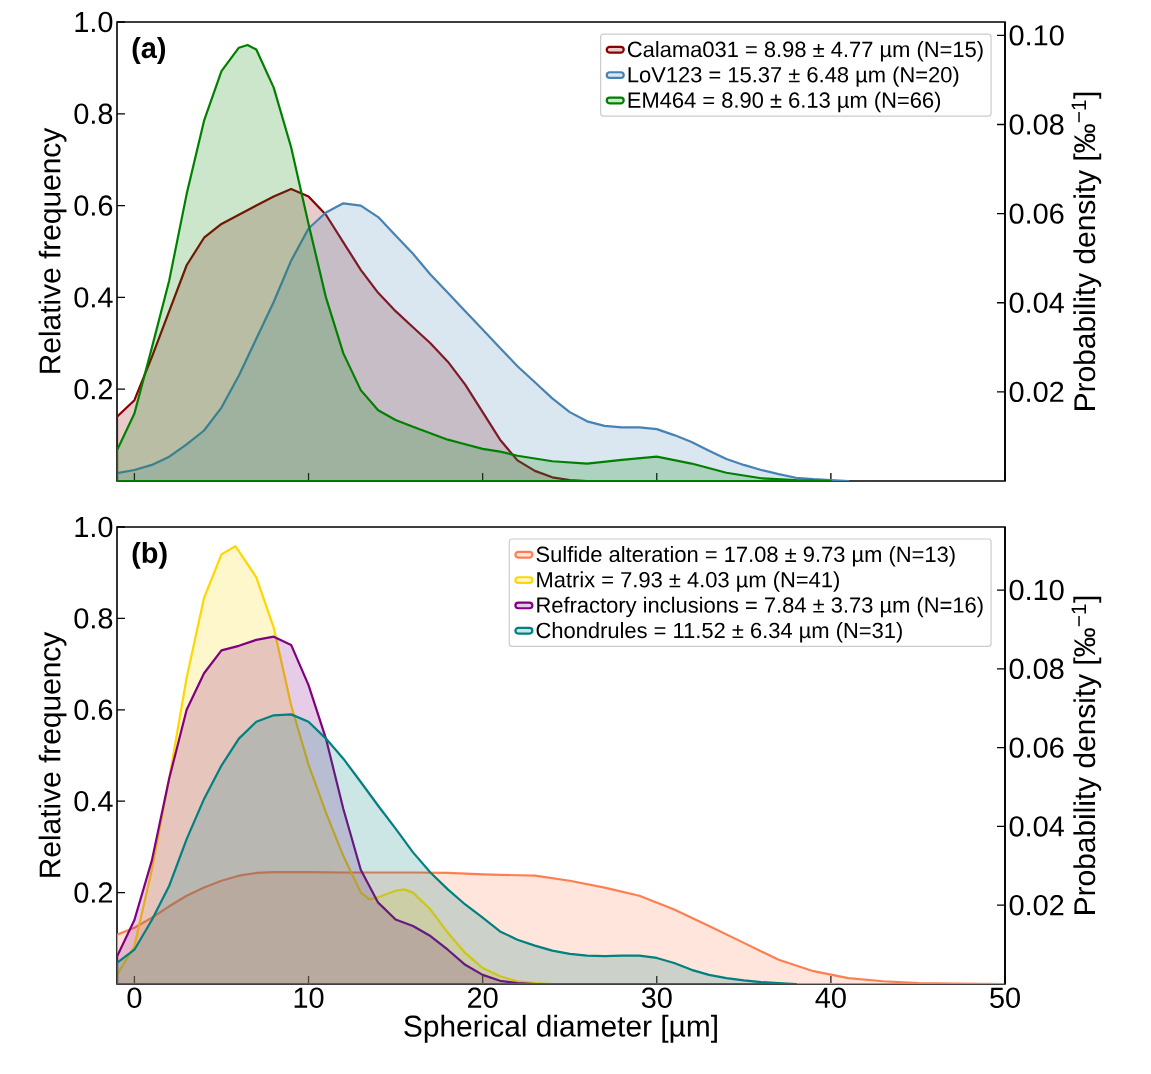  Describe the element at coordinates (134, 997) in the screenshot. I see `x-tick-label: 0` at that location.